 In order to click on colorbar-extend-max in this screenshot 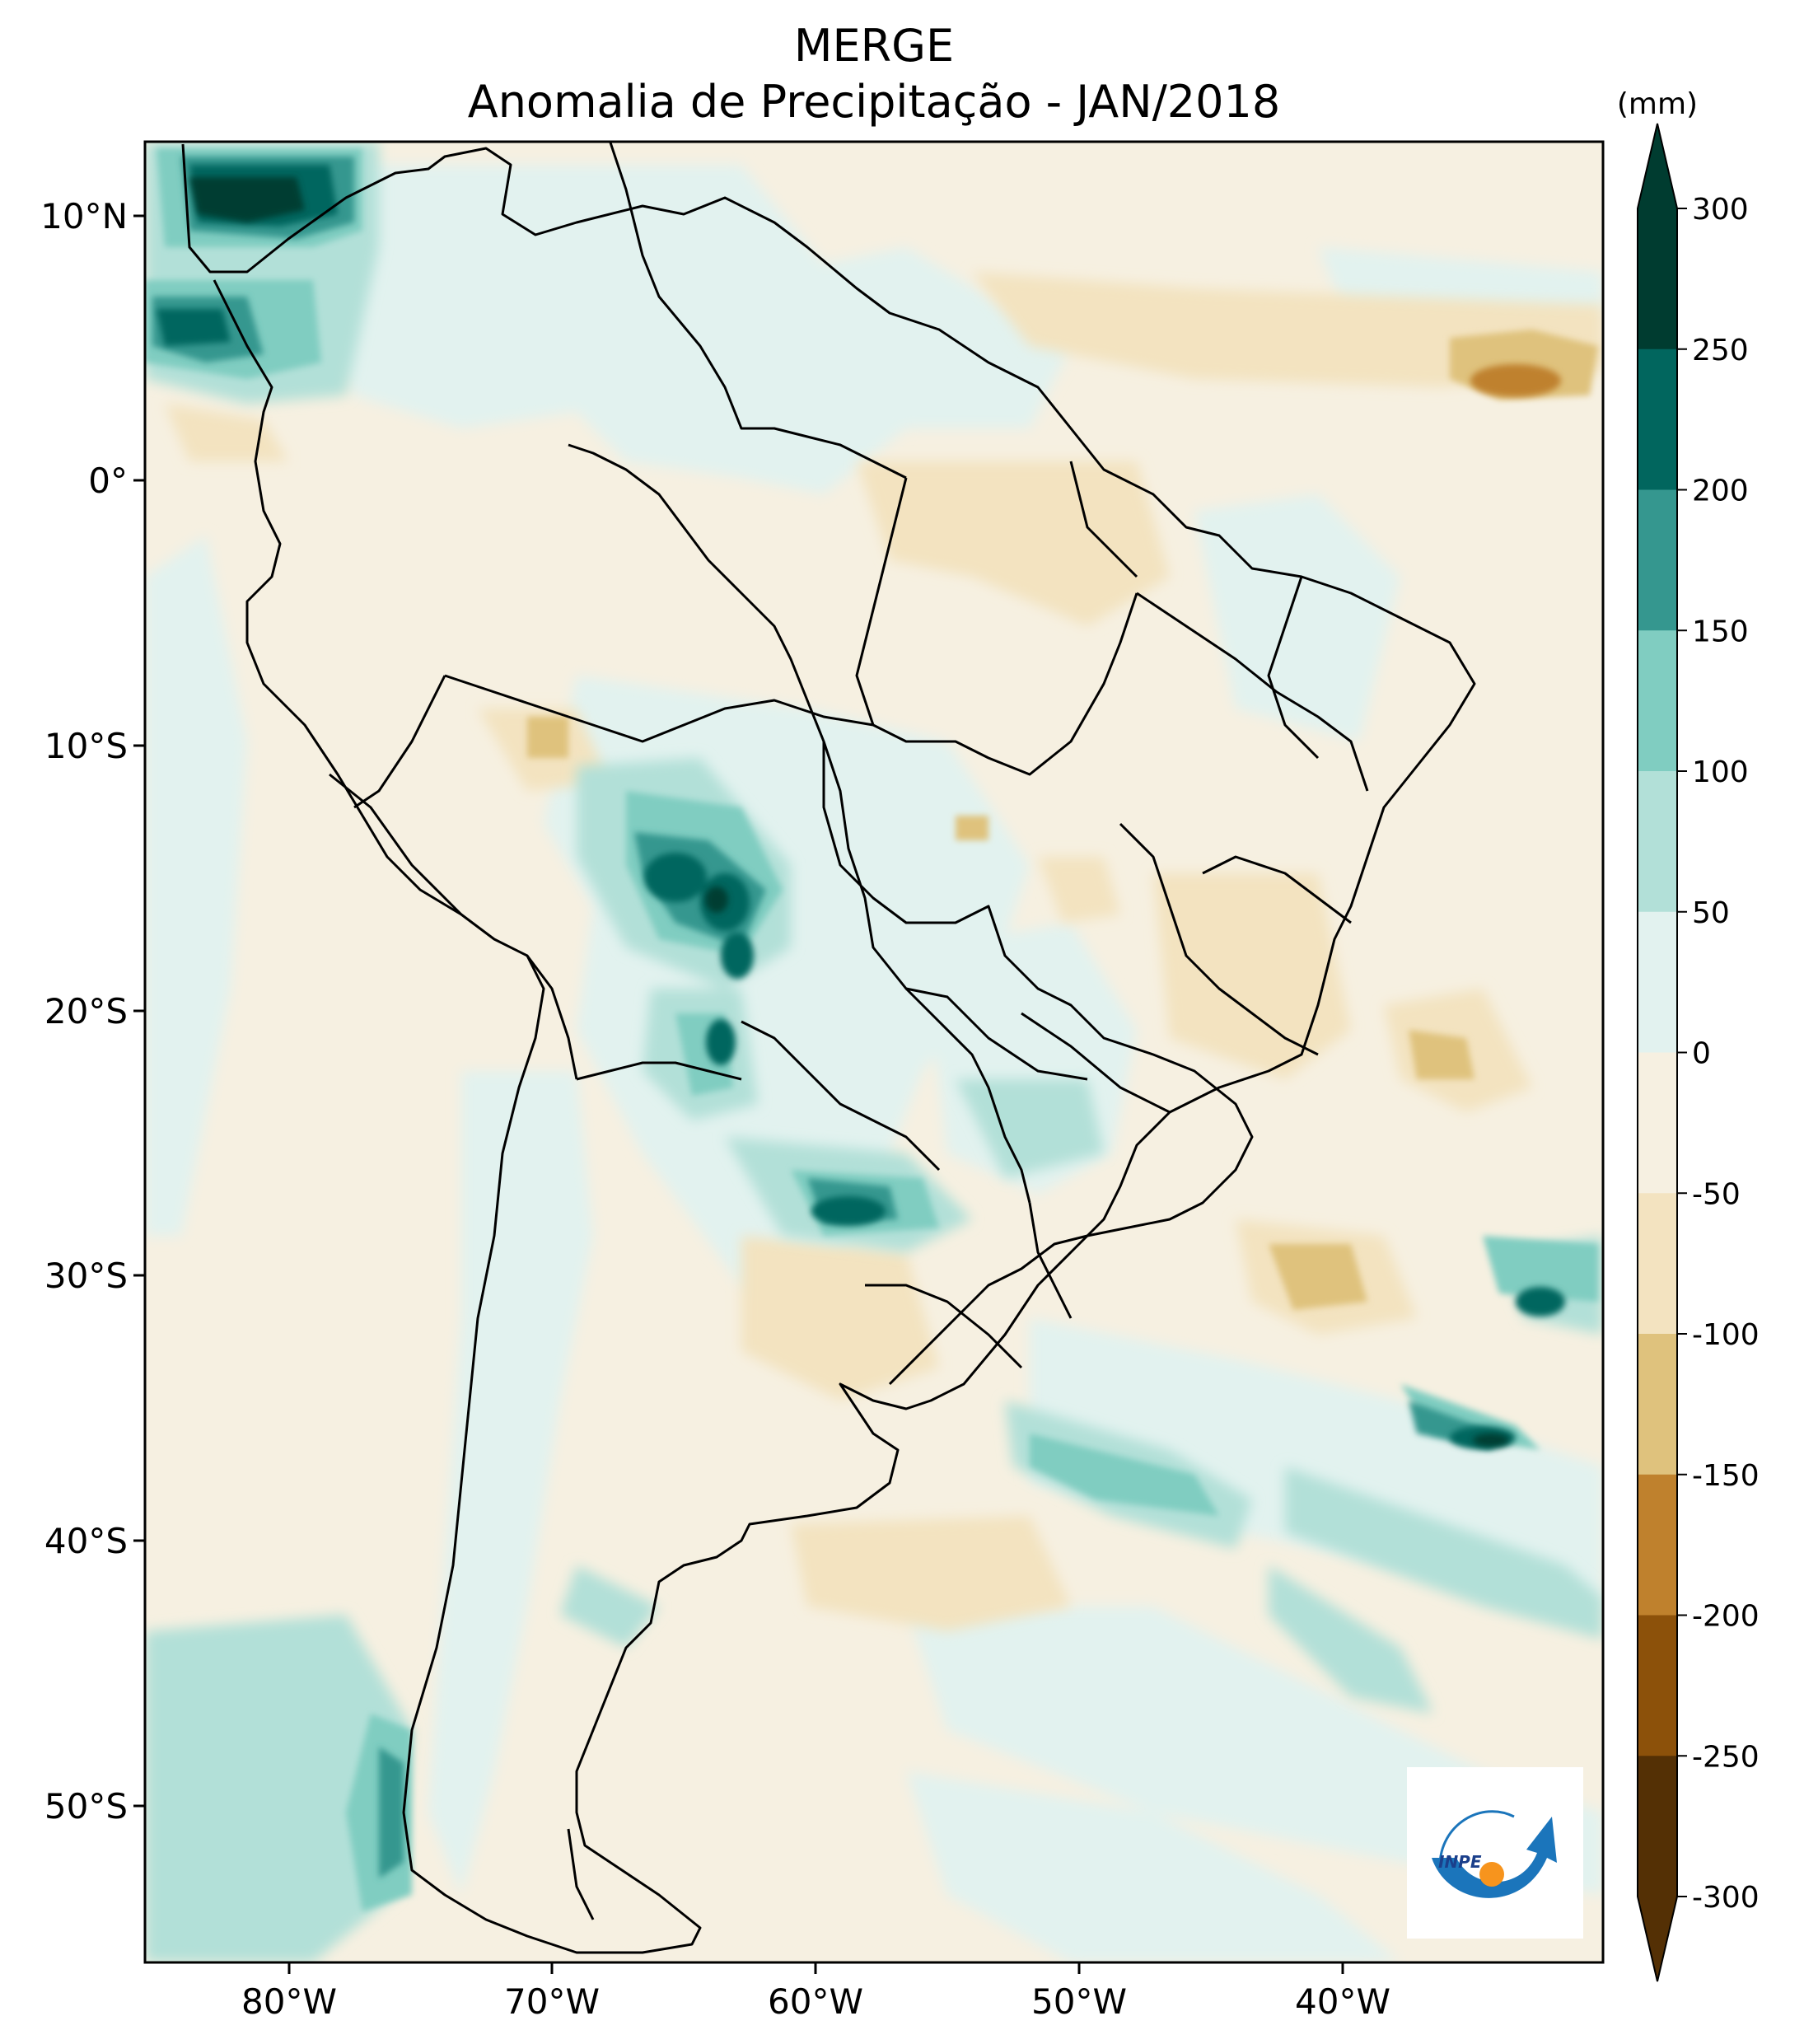, I will do `click(1657, 166)`.